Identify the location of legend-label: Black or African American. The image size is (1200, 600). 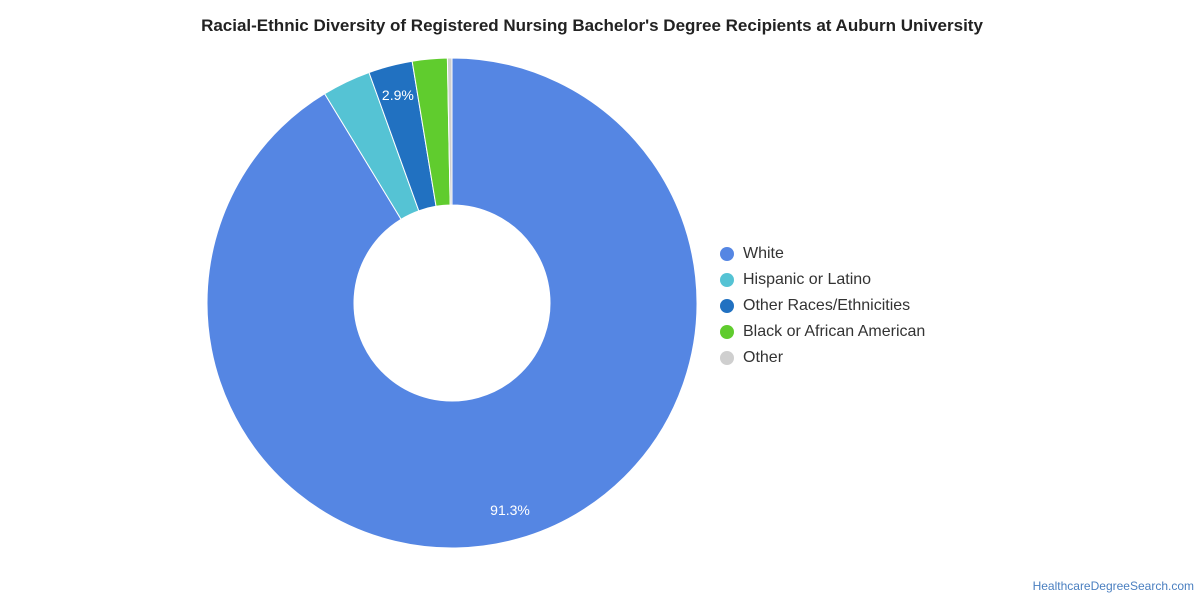
(834, 331).